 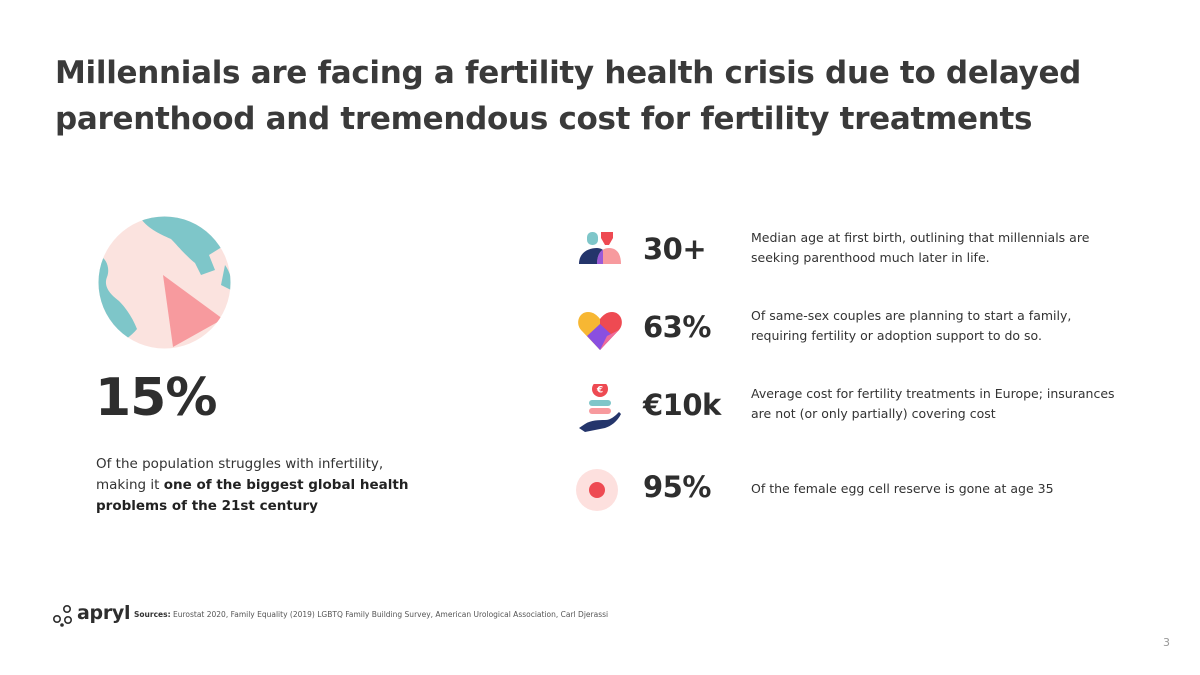 What do you see at coordinates (597, 490) in the screenshot?
I see `egg-cell-icon` at bounding box center [597, 490].